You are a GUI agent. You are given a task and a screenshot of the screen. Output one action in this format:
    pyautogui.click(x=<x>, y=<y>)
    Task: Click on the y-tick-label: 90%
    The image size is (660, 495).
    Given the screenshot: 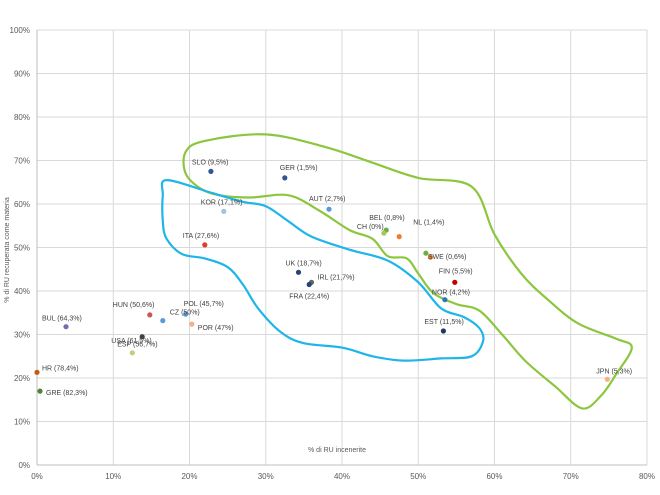 What is the action you would take?
    pyautogui.click(x=22, y=74)
    